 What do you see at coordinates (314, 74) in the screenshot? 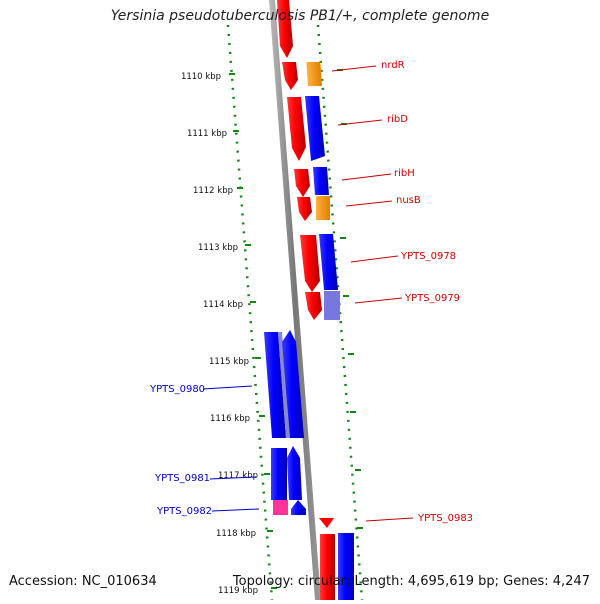
I see `gene-block-nrdR-orange` at bounding box center [314, 74].